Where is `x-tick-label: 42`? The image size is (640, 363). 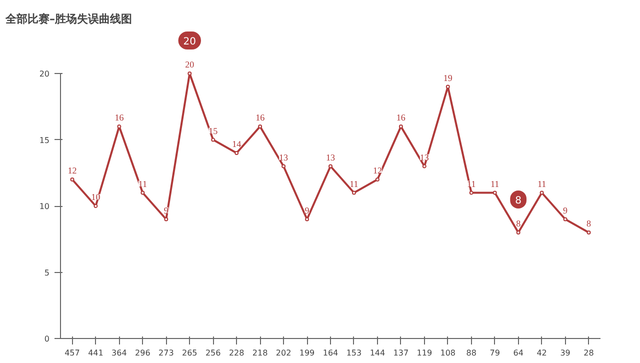 x-tick-label: 42 is located at coordinates (541, 353).